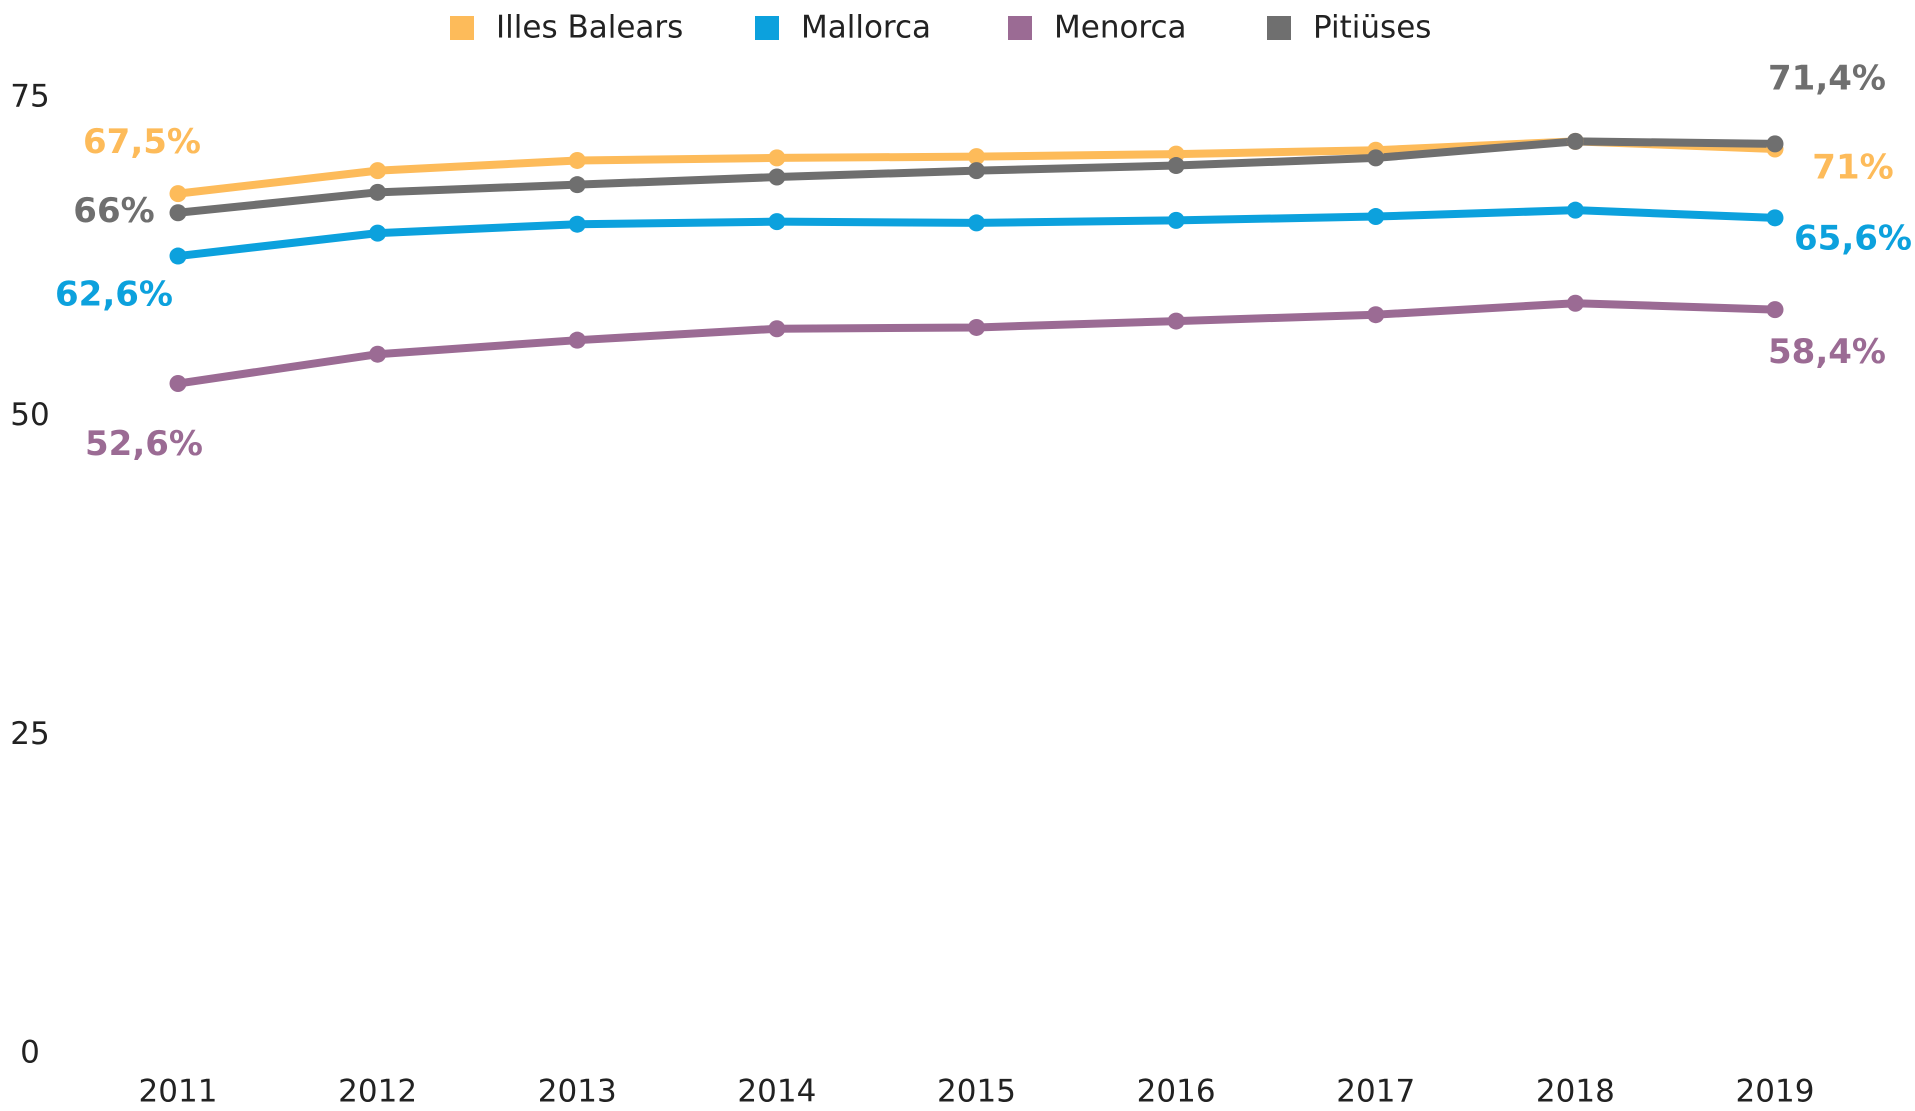 Image resolution: width=1915 pixels, height=1111 pixels. What do you see at coordinates (142, 142) in the screenshot?
I see `data-label: 67,5%` at bounding box center [142, 142].